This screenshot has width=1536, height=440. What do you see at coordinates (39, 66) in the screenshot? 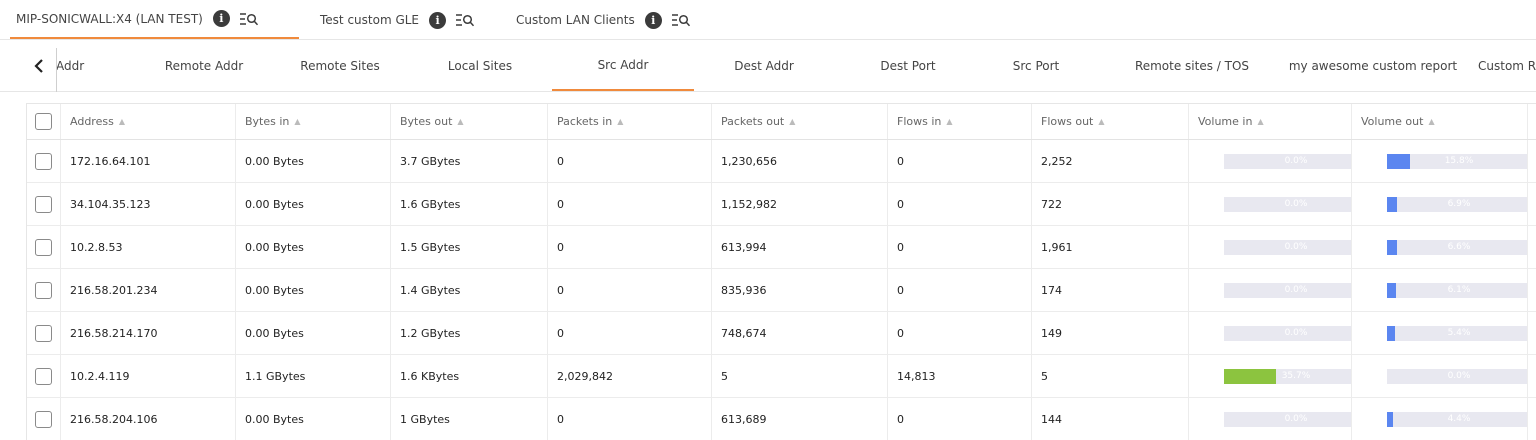
I see `chevron-left-icon` at bounding box center [39, 66].